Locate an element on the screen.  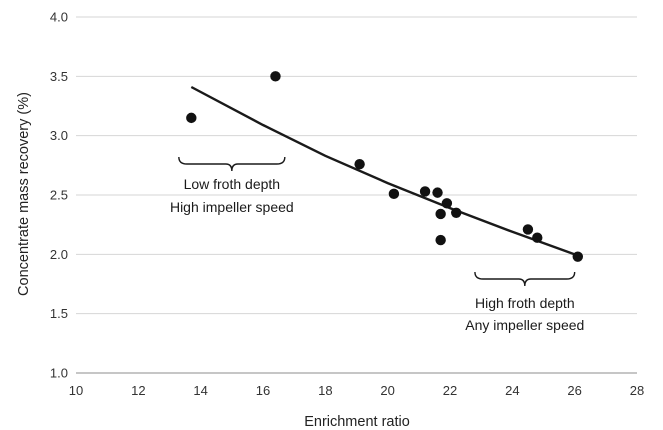
x-tick-label: 12 is located at coordinates (138, 390).